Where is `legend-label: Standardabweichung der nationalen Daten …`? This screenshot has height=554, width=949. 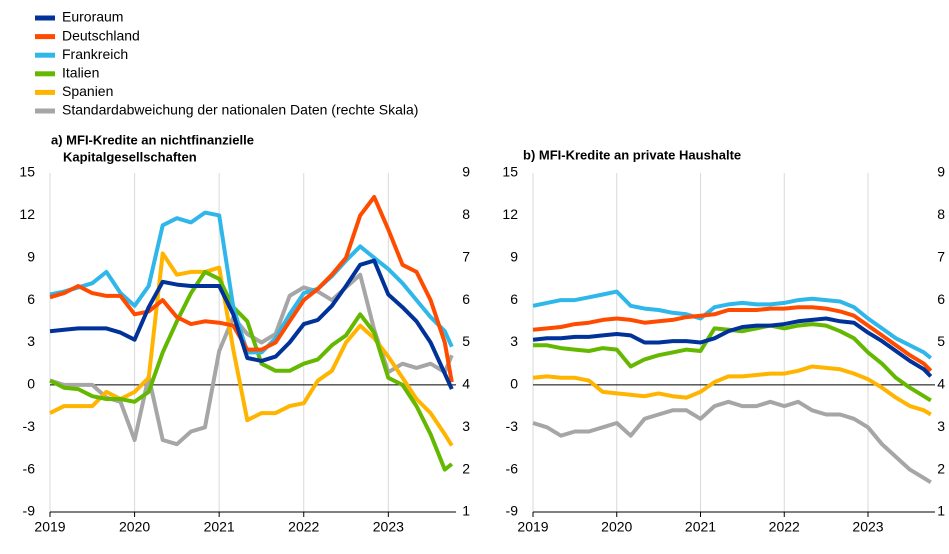 legend-label: Standardabweichung der nationalen Daten … is located at coordinates (240, 110).